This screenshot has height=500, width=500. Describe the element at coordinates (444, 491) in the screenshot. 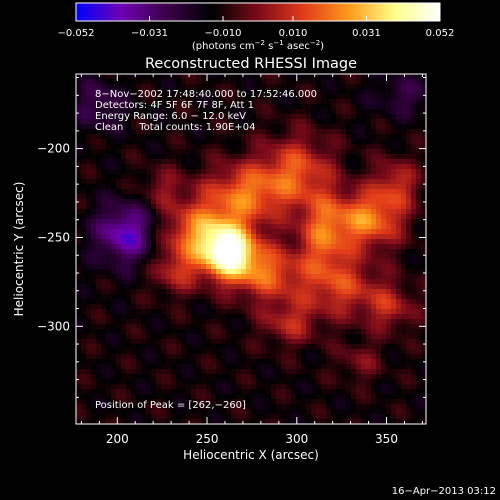

I see `footer-date: 16−Apr−2013 03:12` at that location.